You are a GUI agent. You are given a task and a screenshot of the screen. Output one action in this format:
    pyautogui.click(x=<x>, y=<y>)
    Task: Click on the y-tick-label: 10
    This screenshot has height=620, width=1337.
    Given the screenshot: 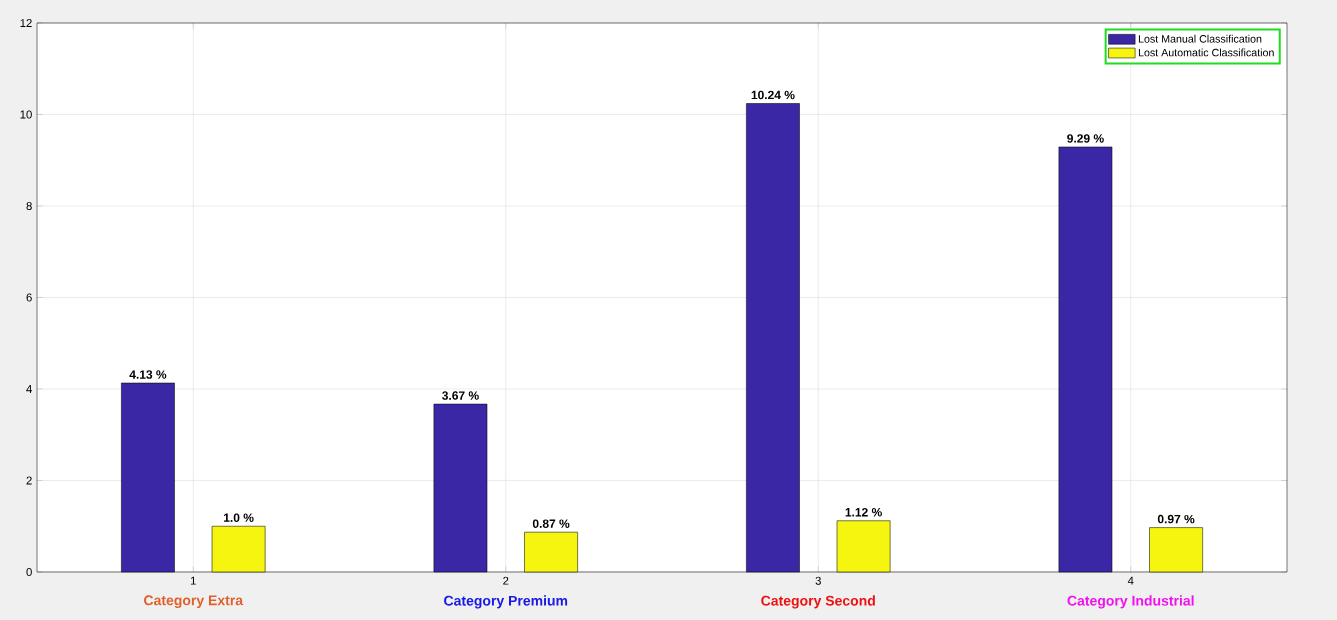 What is the action you would take?
    pyautogui.click(x=26, y=114)
    